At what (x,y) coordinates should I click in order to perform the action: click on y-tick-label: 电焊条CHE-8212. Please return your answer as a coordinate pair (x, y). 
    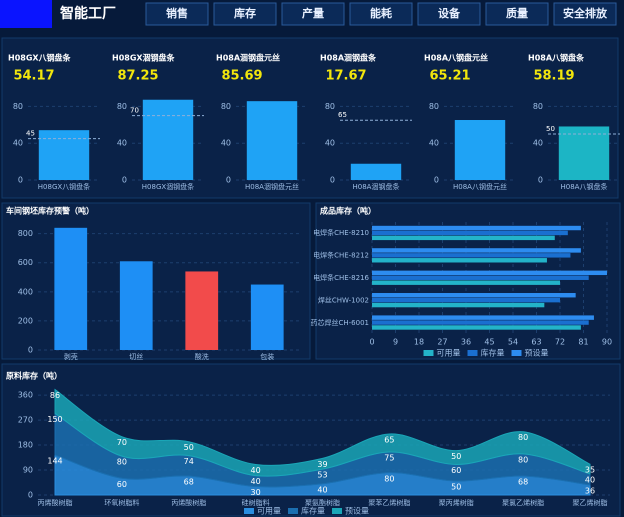
    Looking at the image, I should click on (341, 255).